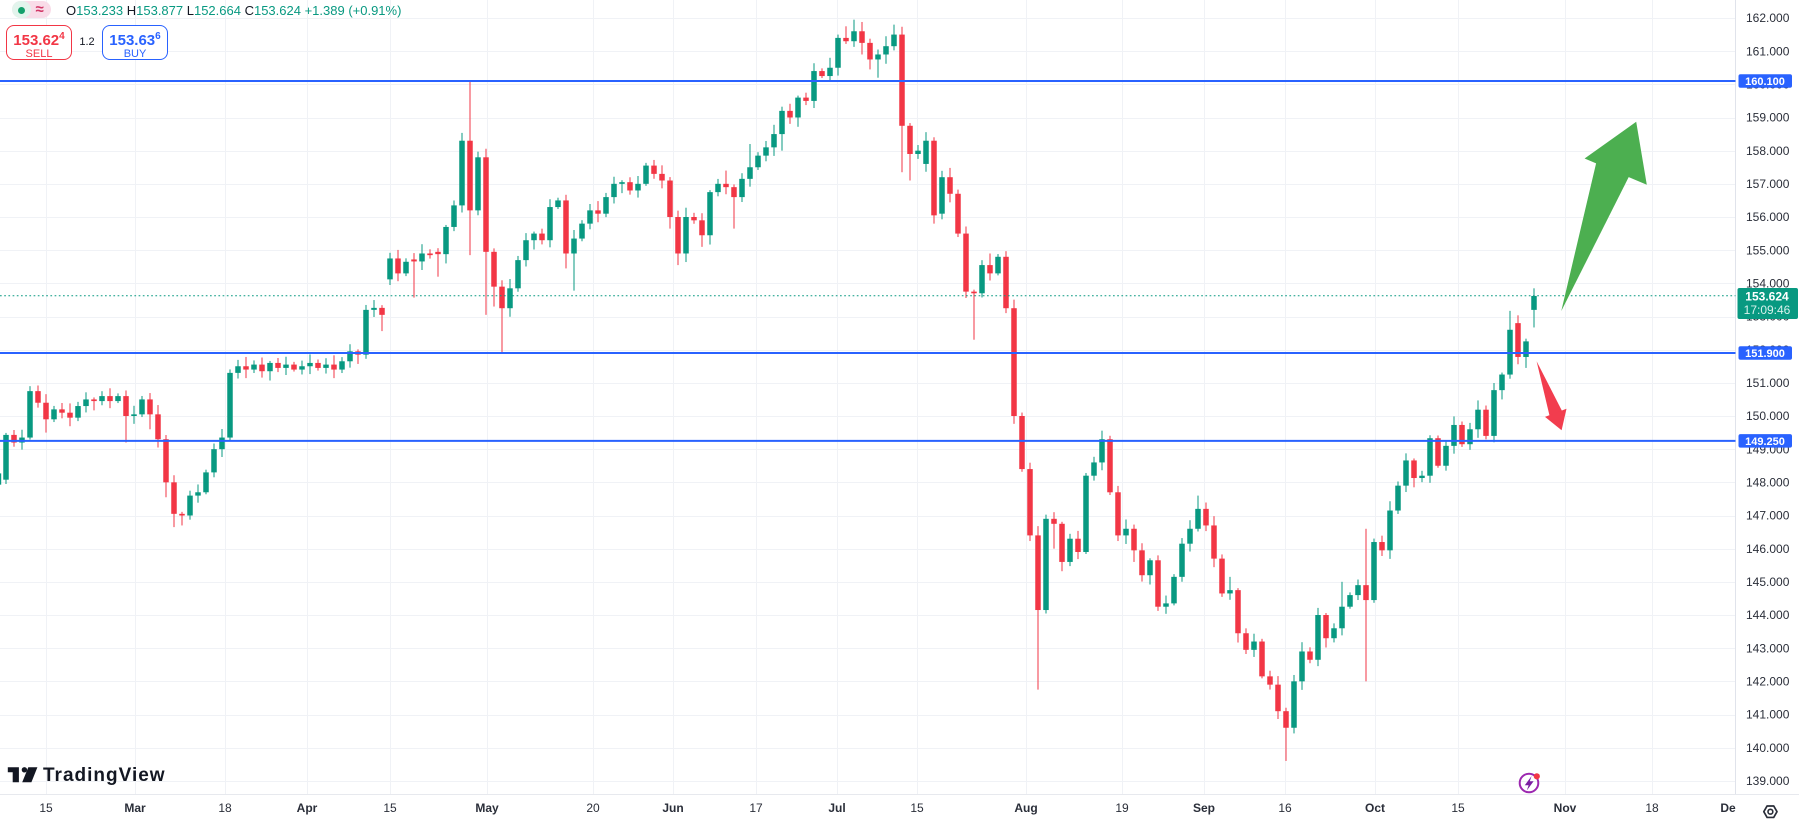 Image resolution: width=1799 pixels, height=822 pixels. I want to click on svg-text: 158.000, so click(1768, 151).